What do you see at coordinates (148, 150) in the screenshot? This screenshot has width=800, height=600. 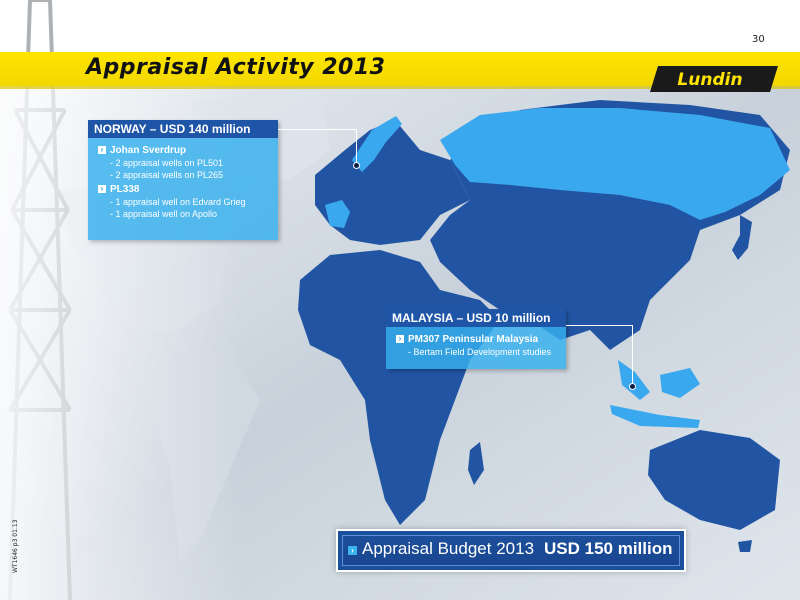 I see `group-title: Johan Sverdrup` at bounding box center [148, 150].